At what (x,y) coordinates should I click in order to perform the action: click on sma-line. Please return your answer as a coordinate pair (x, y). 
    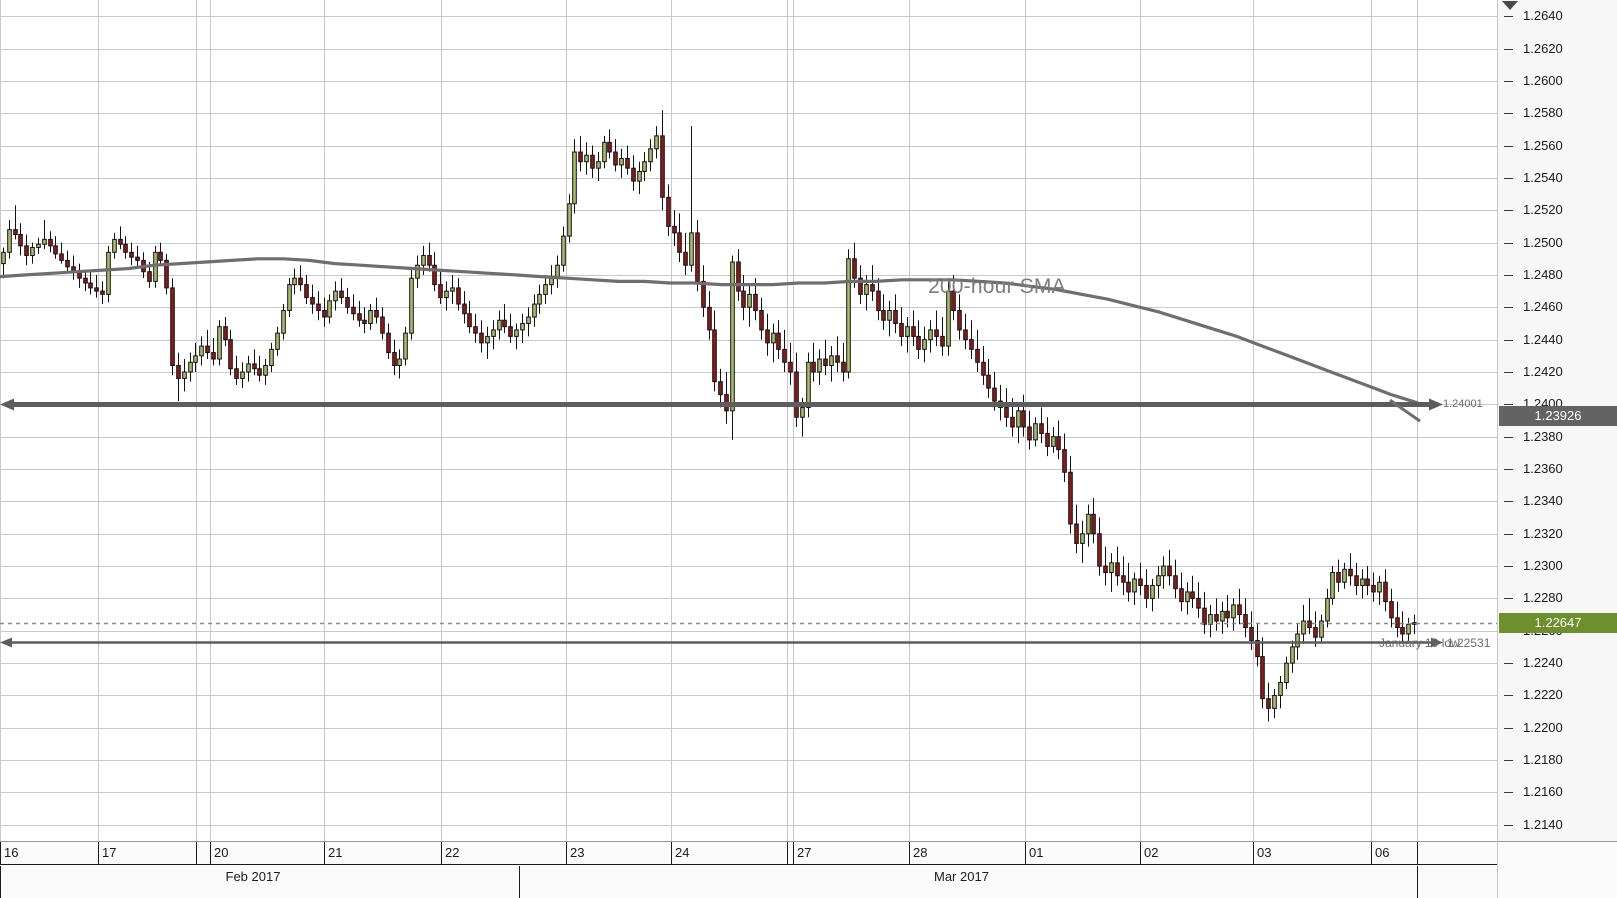
    Looking at the image, I should click on (709, 331).